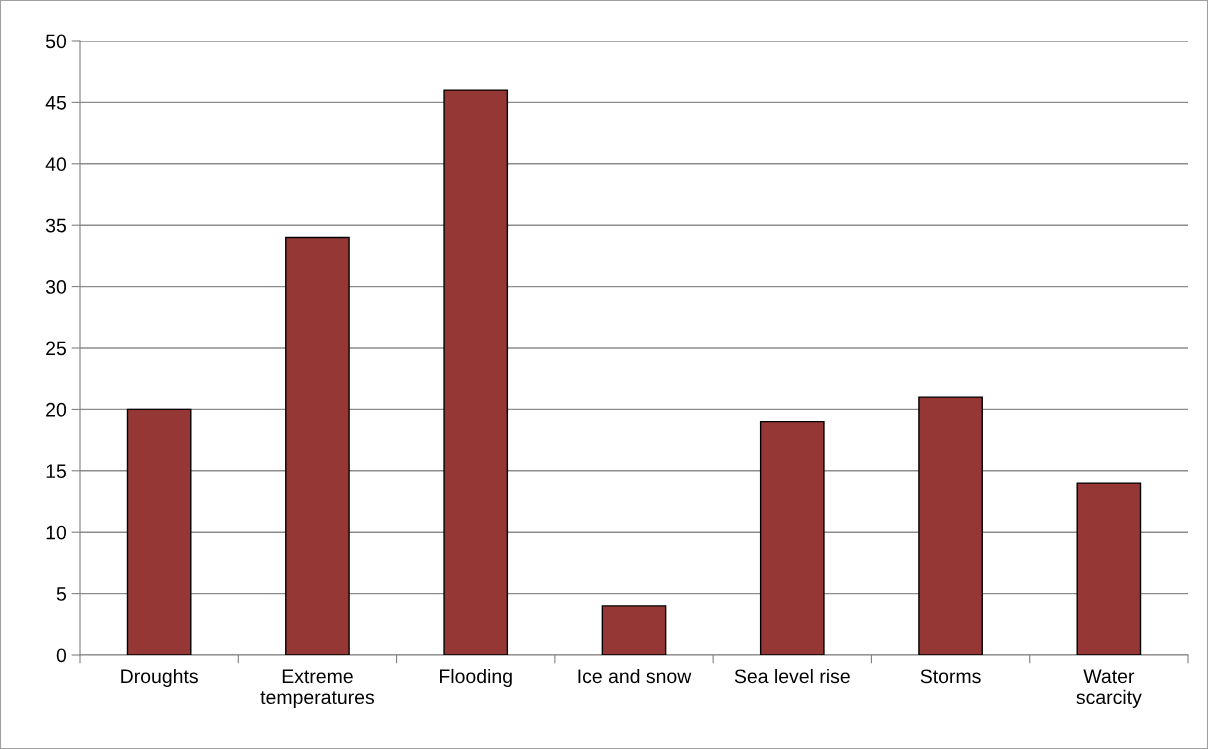 The height and width of the screenshot is (749, 1208). What do you see at coordinates (317, 688) in the screenshot?
I see `x-tick-label: Extreme temperatures` at bounding box center [317, 688].